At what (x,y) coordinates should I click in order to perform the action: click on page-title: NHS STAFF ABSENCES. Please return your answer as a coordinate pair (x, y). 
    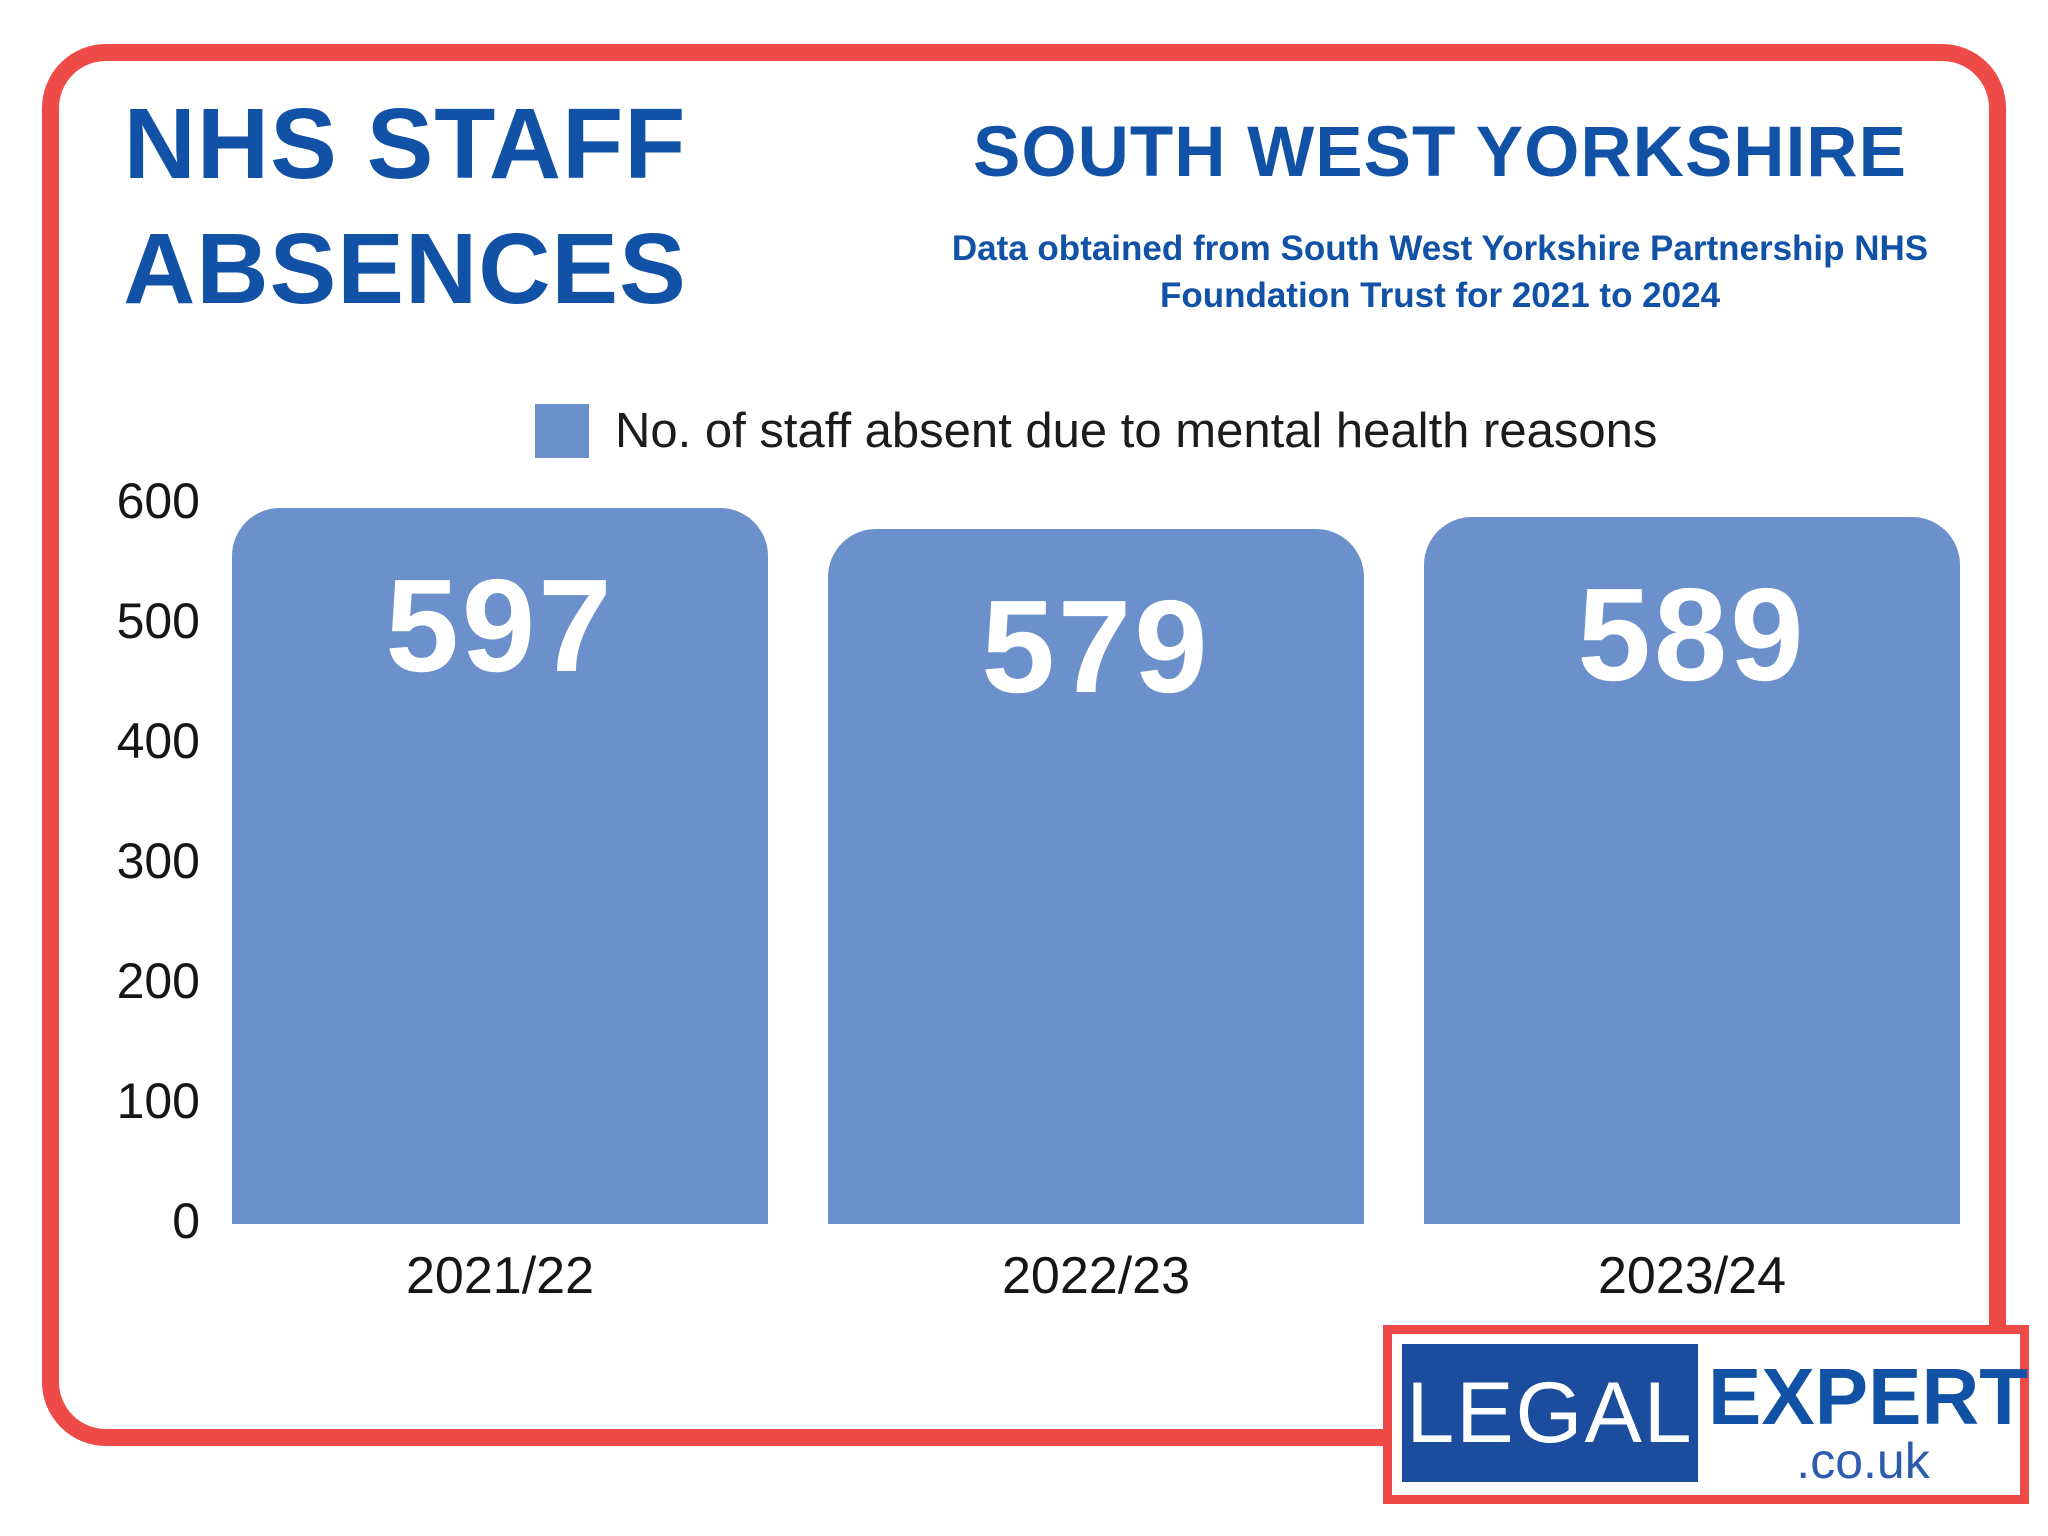
    Looking at the image, I should click on (405, 207).